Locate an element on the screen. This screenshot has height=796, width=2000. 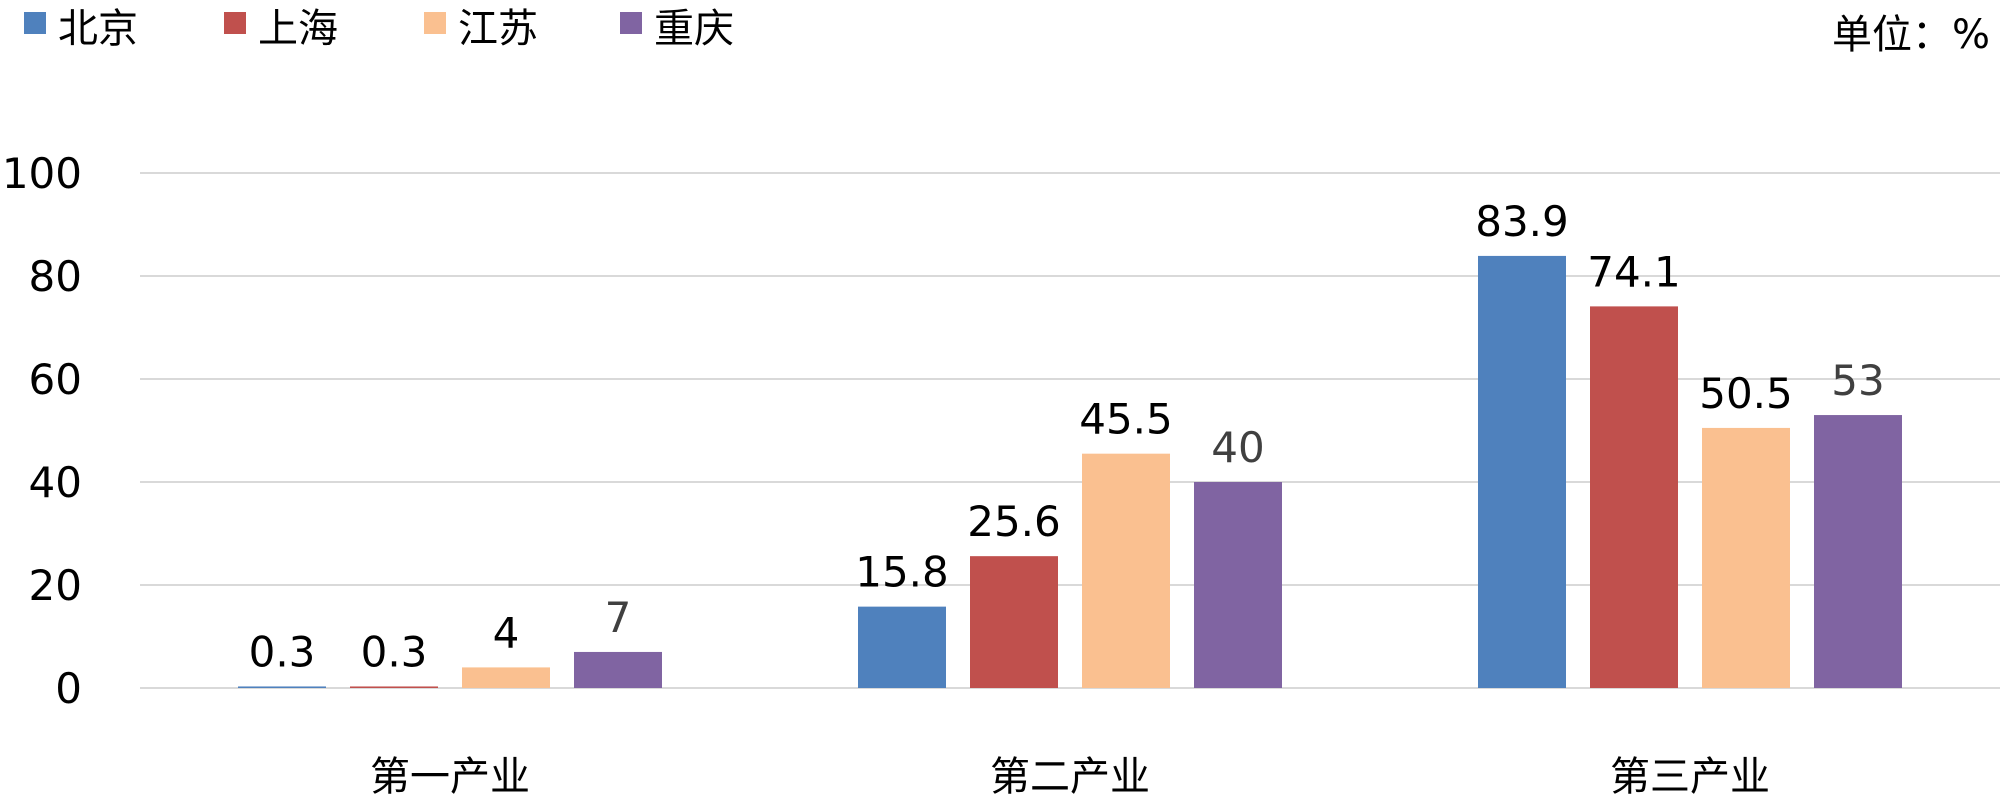
data-label: 15.8 is located at coordinates (902, 572).